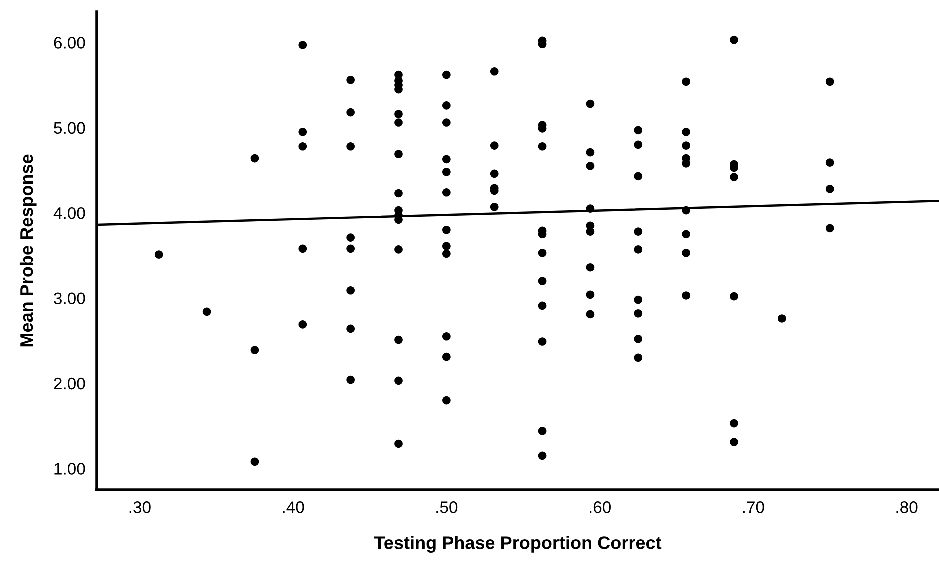 The image size is (939, 562). What do you see at coordinates (753, 508) in the screenshot?
I see `x-tick-label: .70` at bounding box center [753, 508].